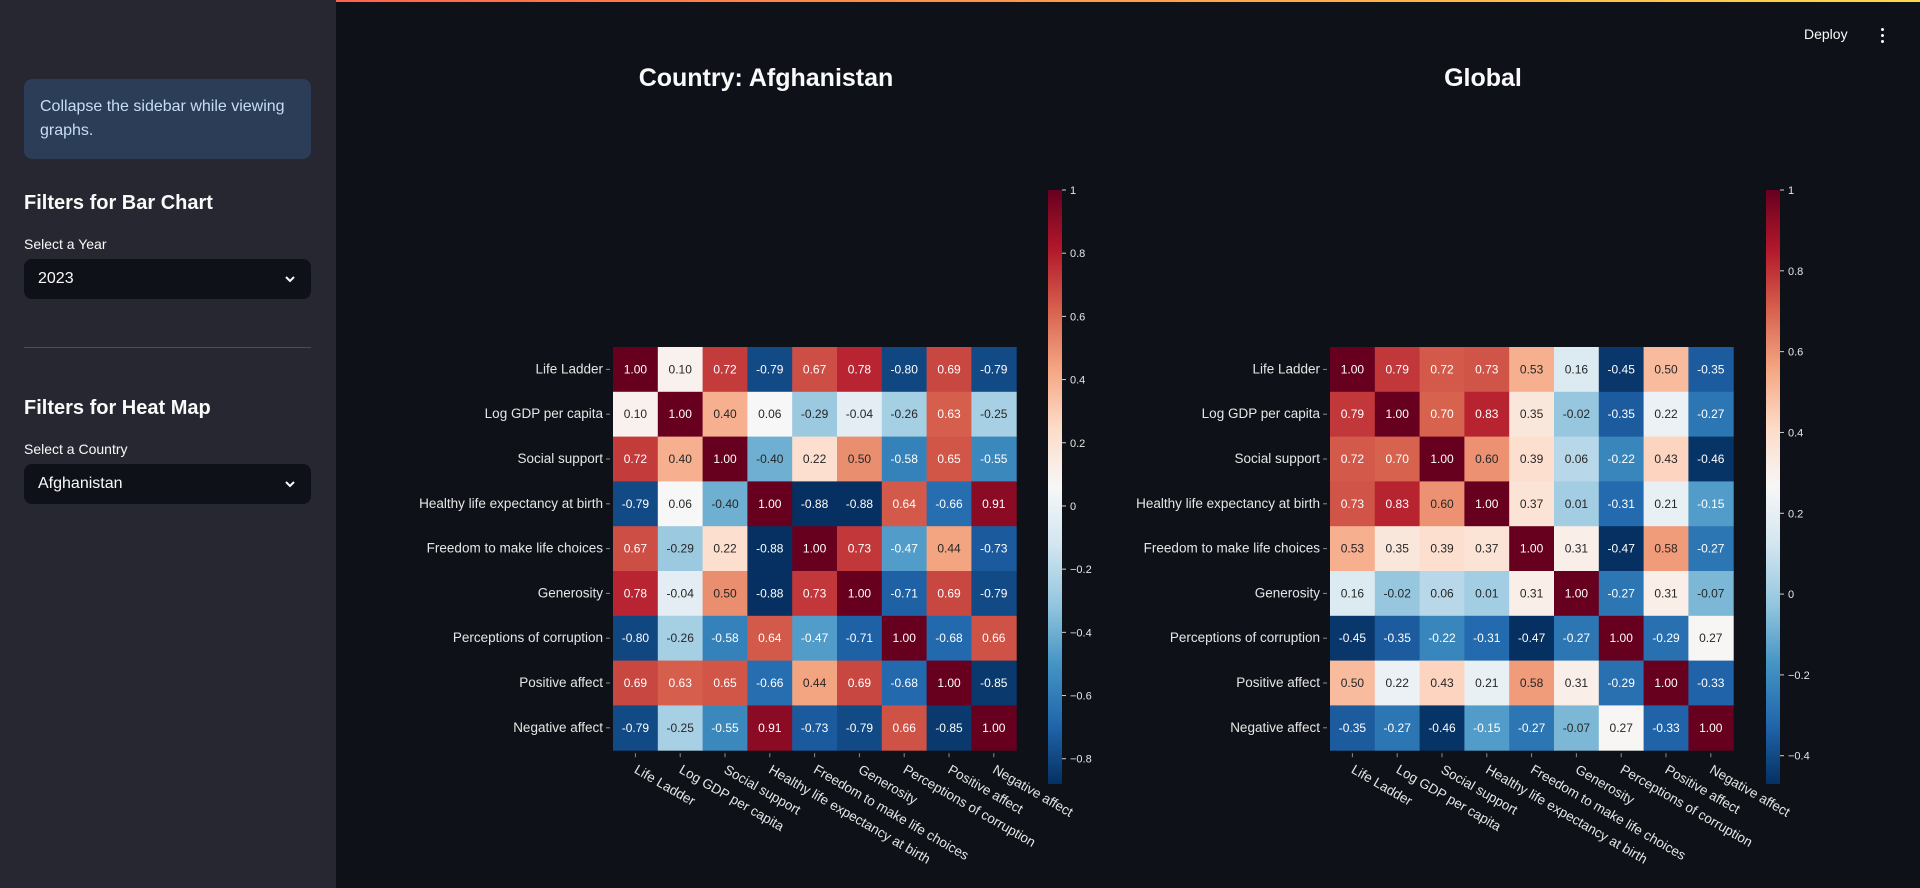  Describe the element at coordinates (636, 728) in the screenshot. I see `heatmap-cell-label: -0.79` at that location.